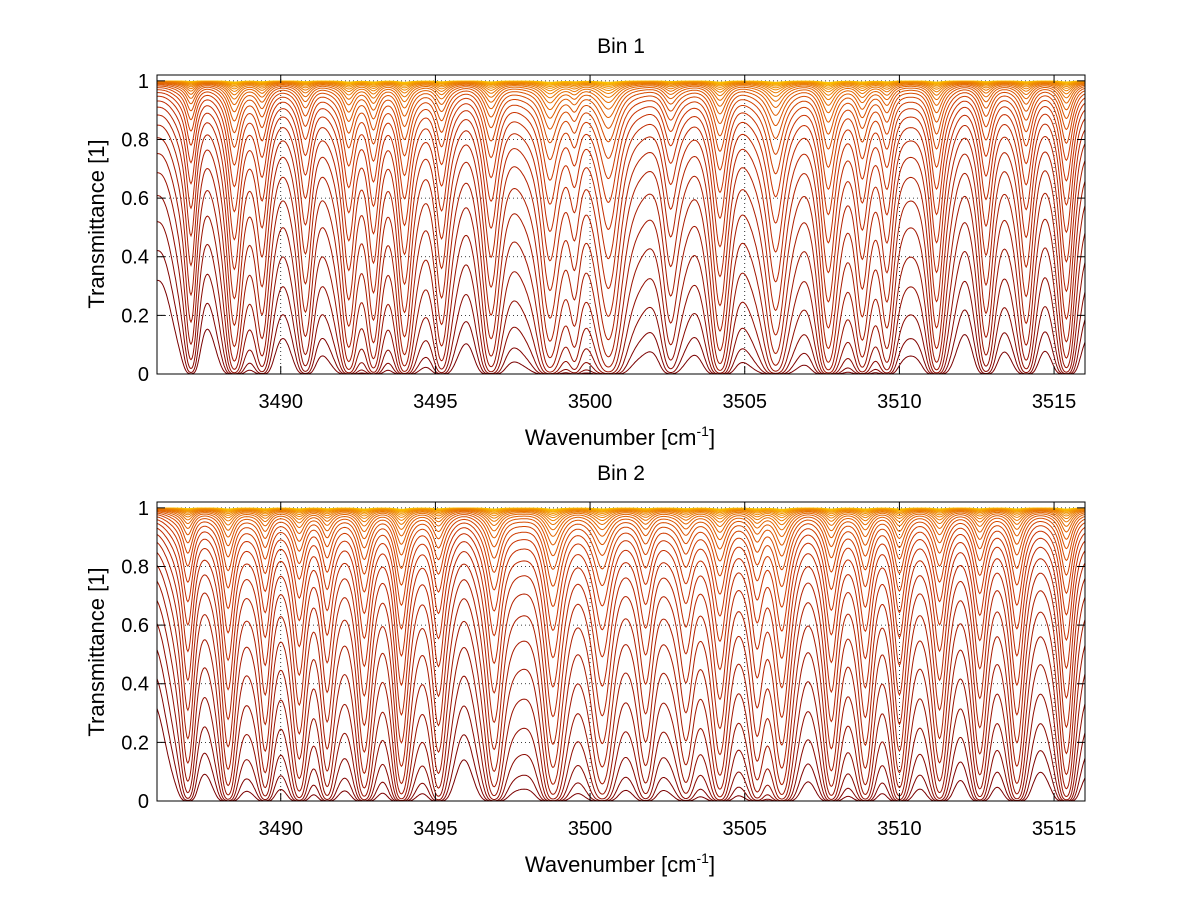  What do you see at coordinates (621, 46) in the screenshot?
I see `chart-title: Bin 1` at bounding box center [621, 46].